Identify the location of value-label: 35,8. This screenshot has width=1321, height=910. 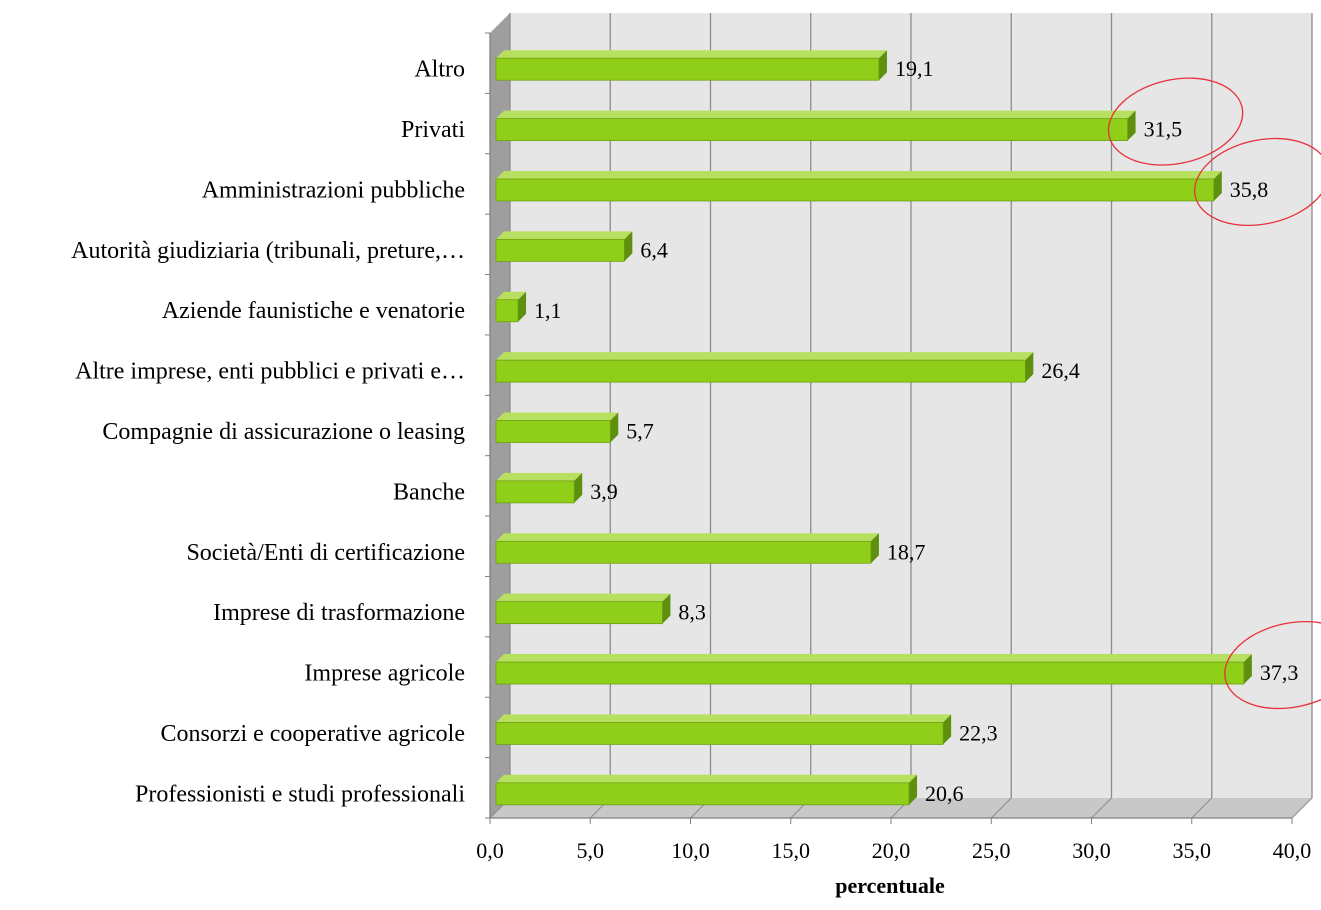
(1249, 189).